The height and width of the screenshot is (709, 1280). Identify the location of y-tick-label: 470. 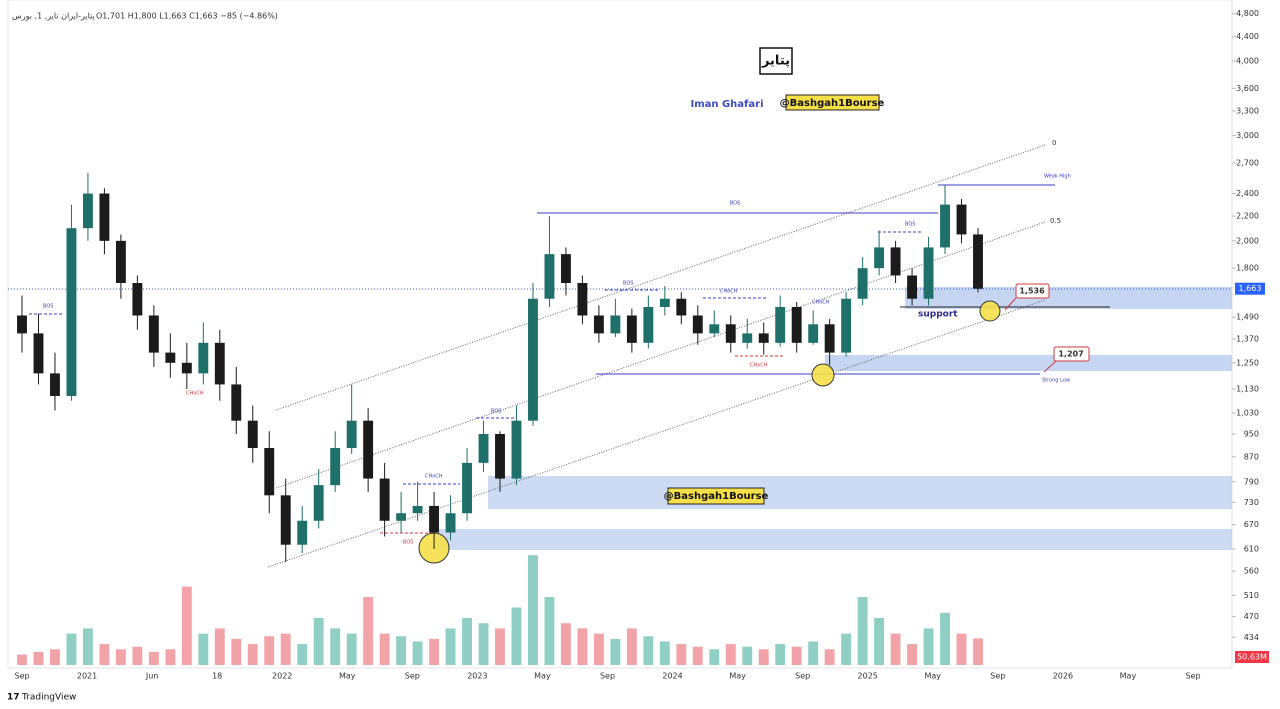
(1251, 616).